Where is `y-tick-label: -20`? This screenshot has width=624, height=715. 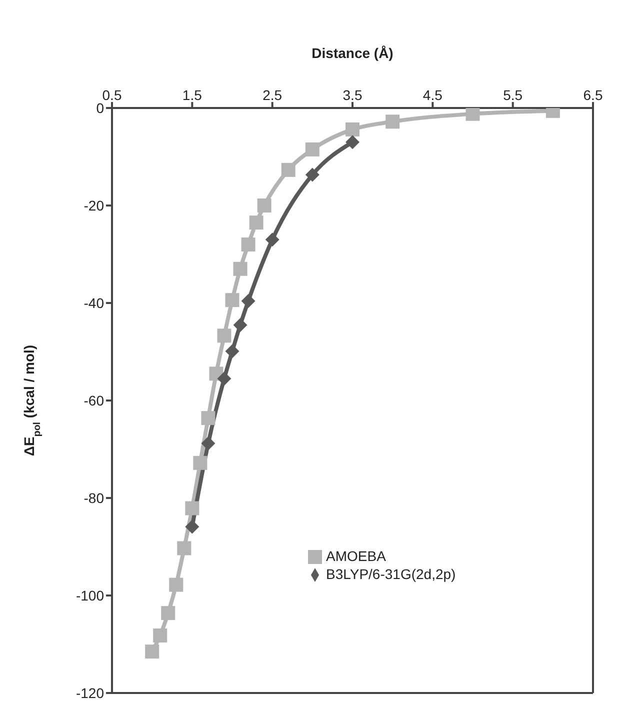
y-tick-label: -20 is located at coordinates (94, 205).